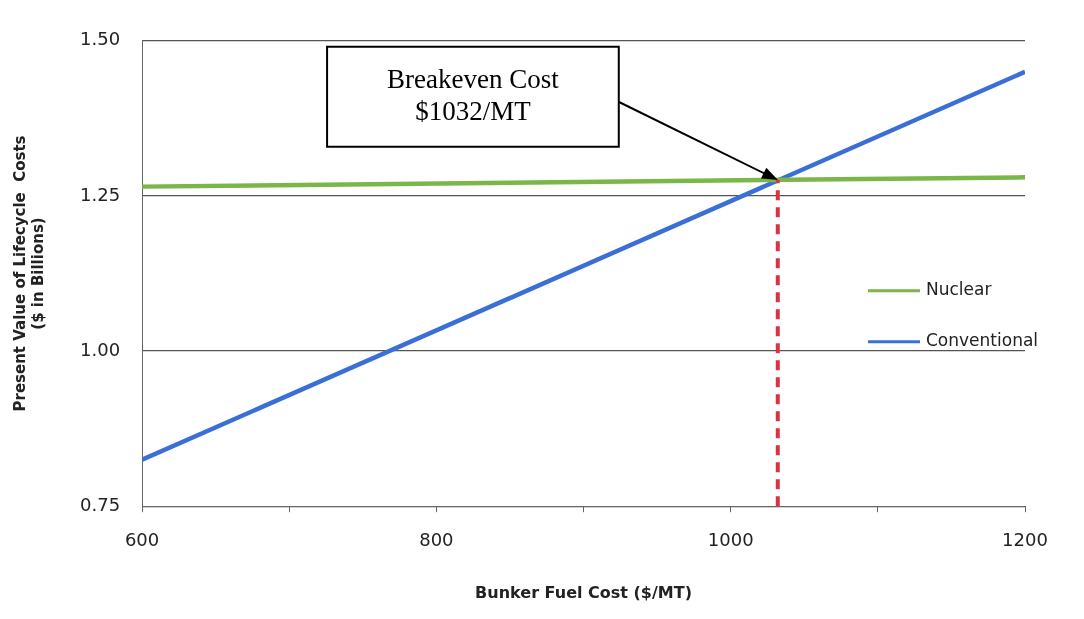  What do you see at coordinates (959, 289) in the screenshot?
I see `legend-label: Nuclear` at bounding box center [959, 289].